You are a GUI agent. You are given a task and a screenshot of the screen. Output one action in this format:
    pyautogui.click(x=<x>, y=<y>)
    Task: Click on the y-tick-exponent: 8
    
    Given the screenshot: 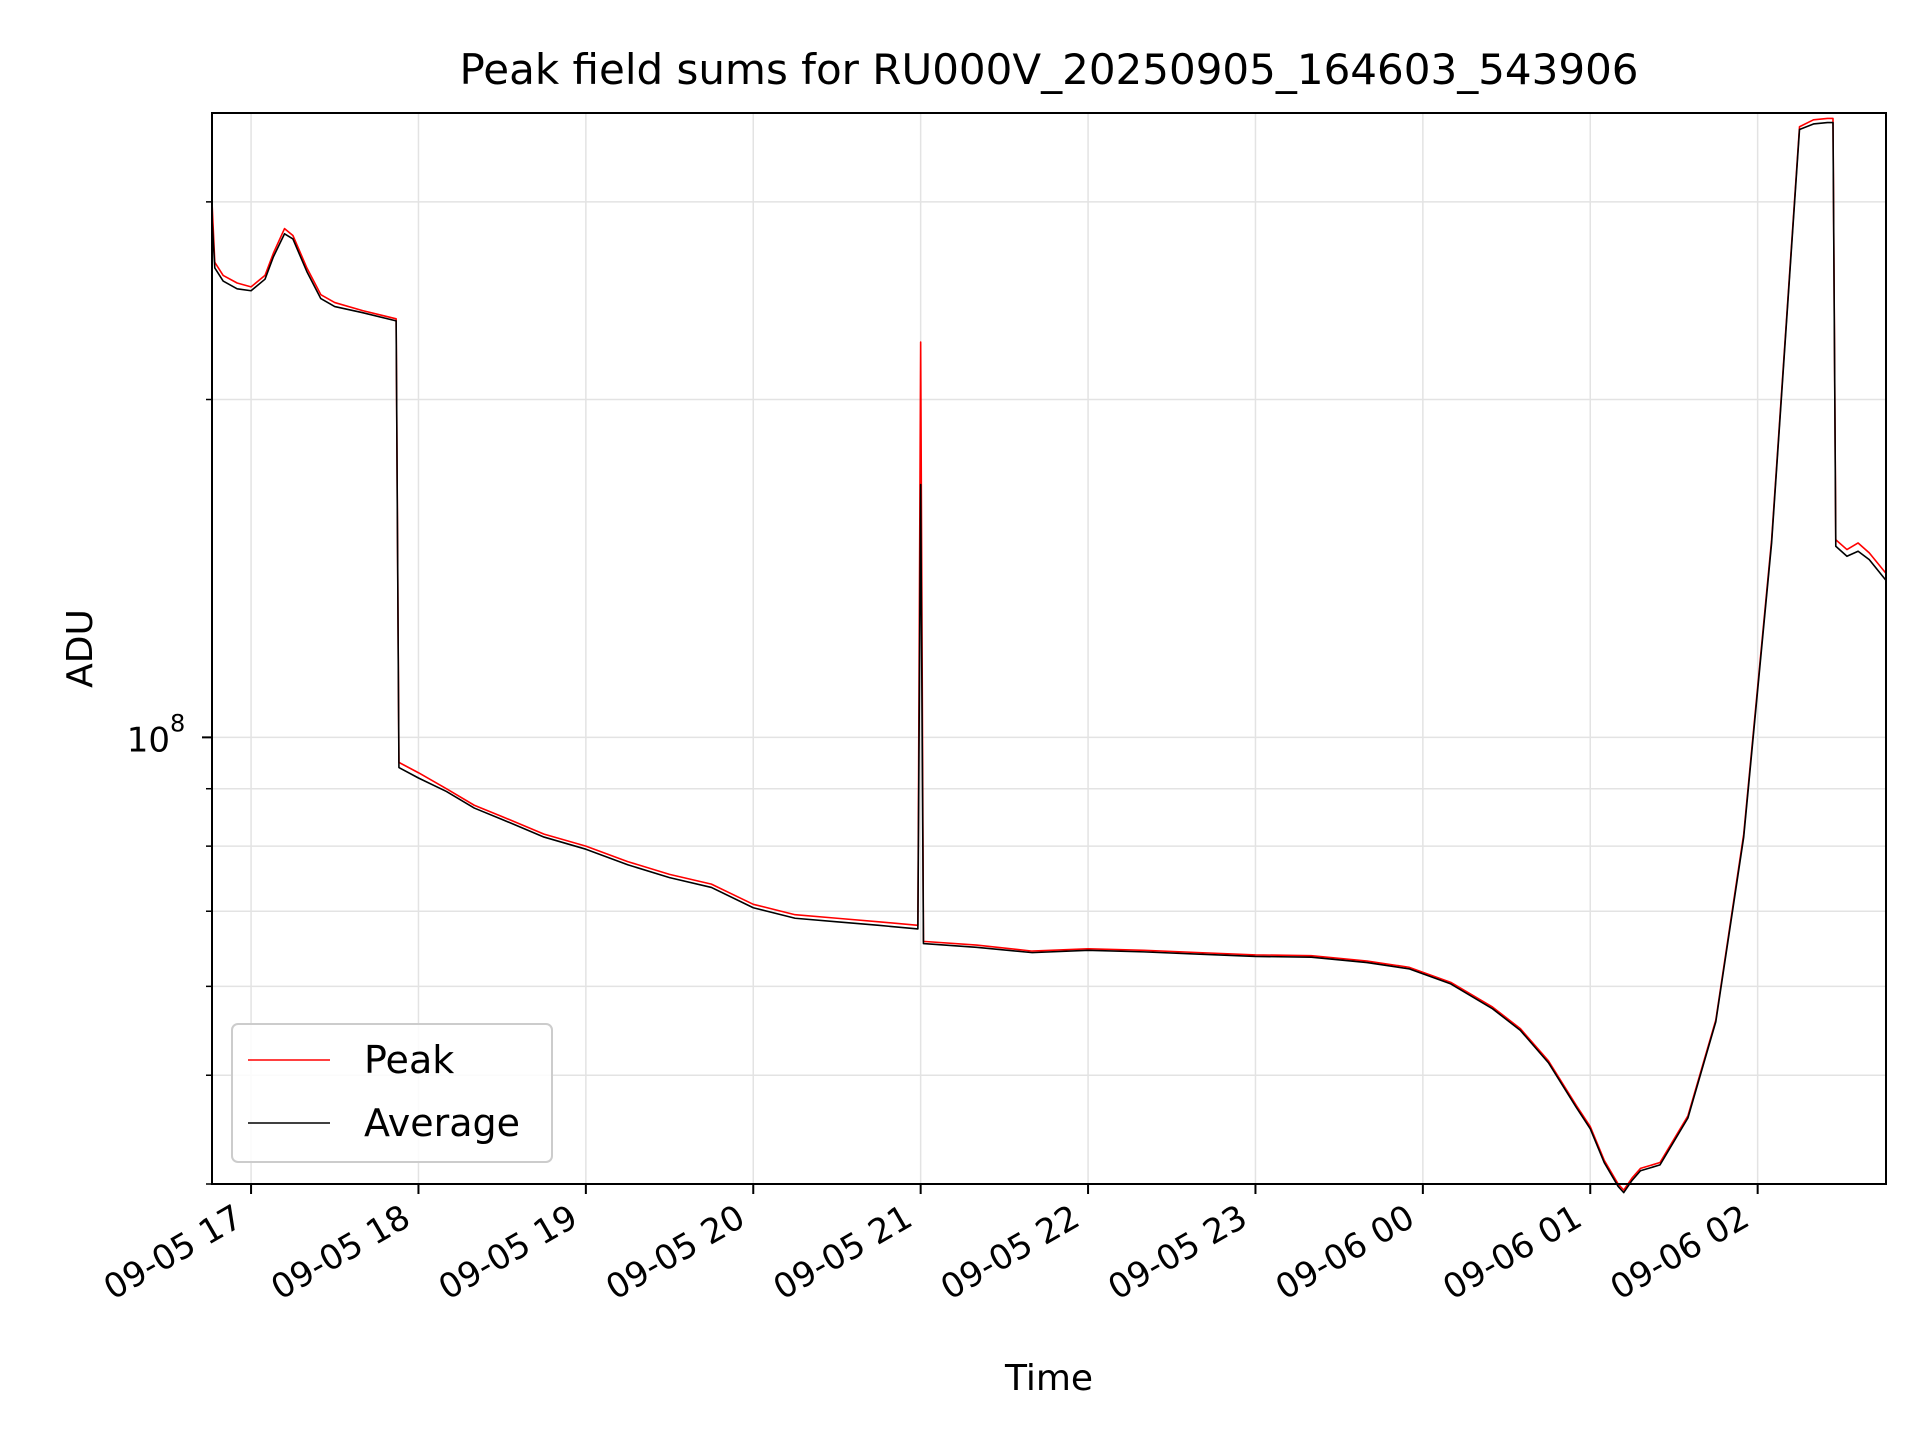 What is the action you would take?
    pyautogui.click(x=177, y=723)
    